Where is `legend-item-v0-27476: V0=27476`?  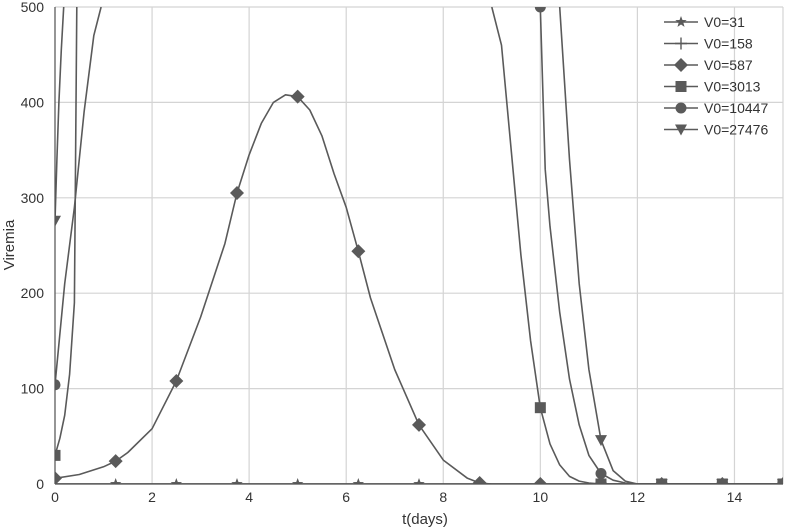
legend-item-v0-27476: V0=27476 is located at coordinates (716, 130).